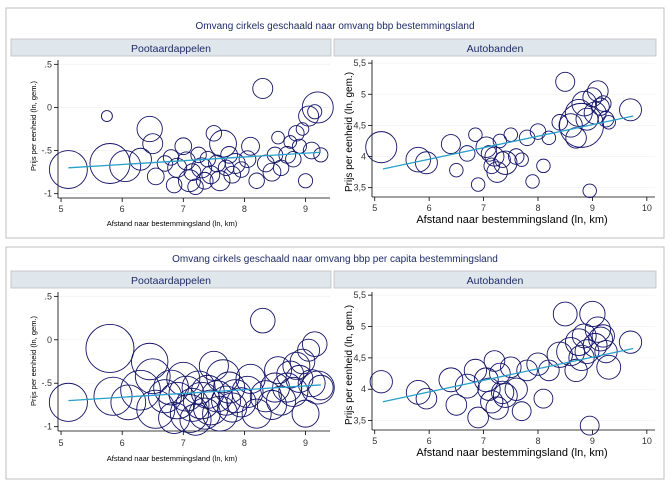 This screenshot has height=487, width=670. I want to click on x-tick-label: 10, so click(647, 208).